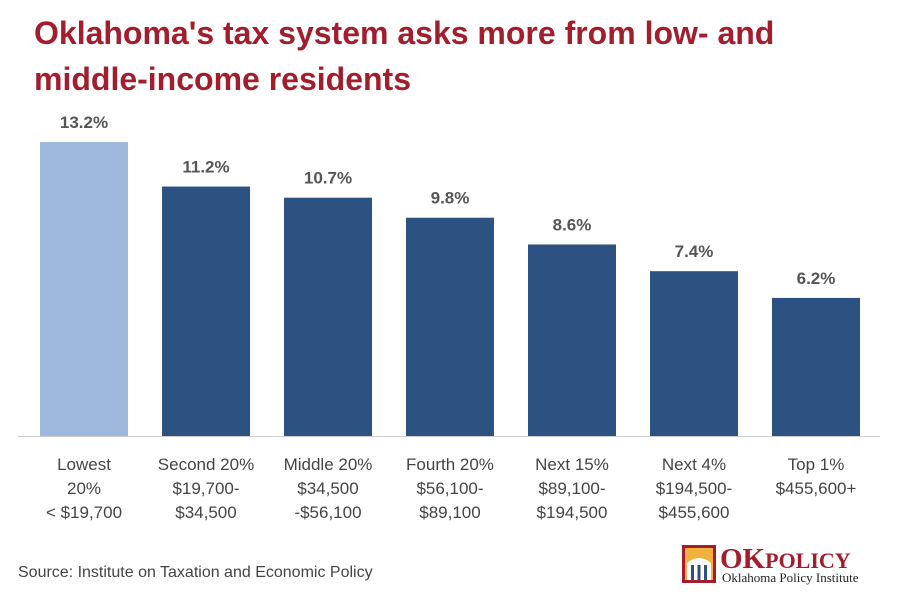  What do you see at coordinates (328, 178) in the screenshot?
I see `value-label-3: 10.7%` at bounding box center [328, 178].